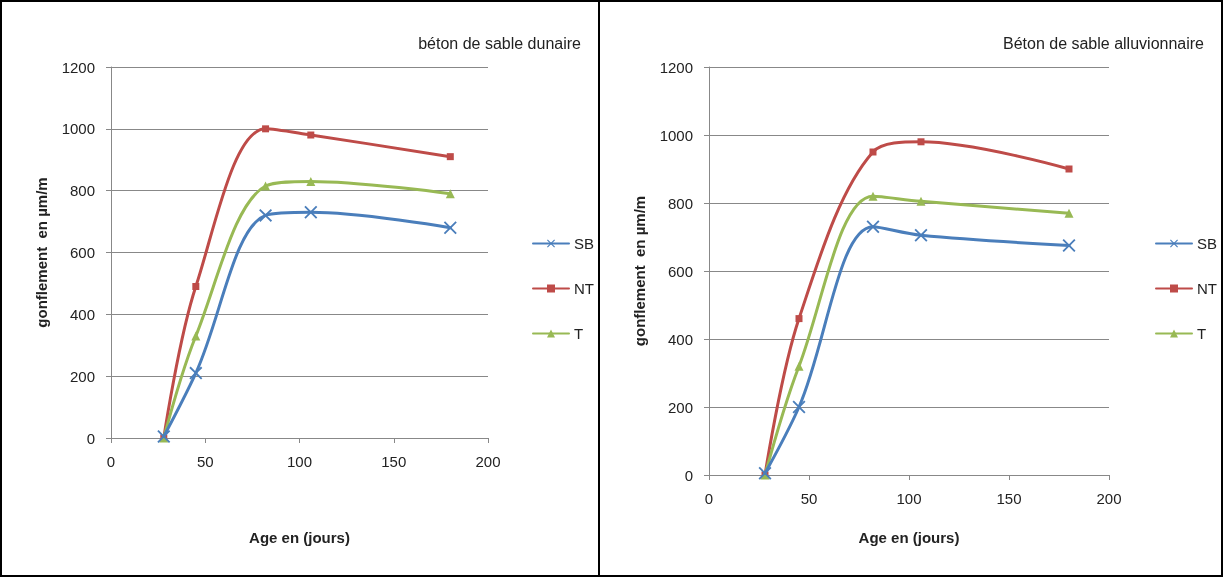 The width and height of the screenshot is (1223, 577). Describe the element at coordinates (500, 43) in the screenshot. I see `chart-title: béton de sable dunaire` at that location.